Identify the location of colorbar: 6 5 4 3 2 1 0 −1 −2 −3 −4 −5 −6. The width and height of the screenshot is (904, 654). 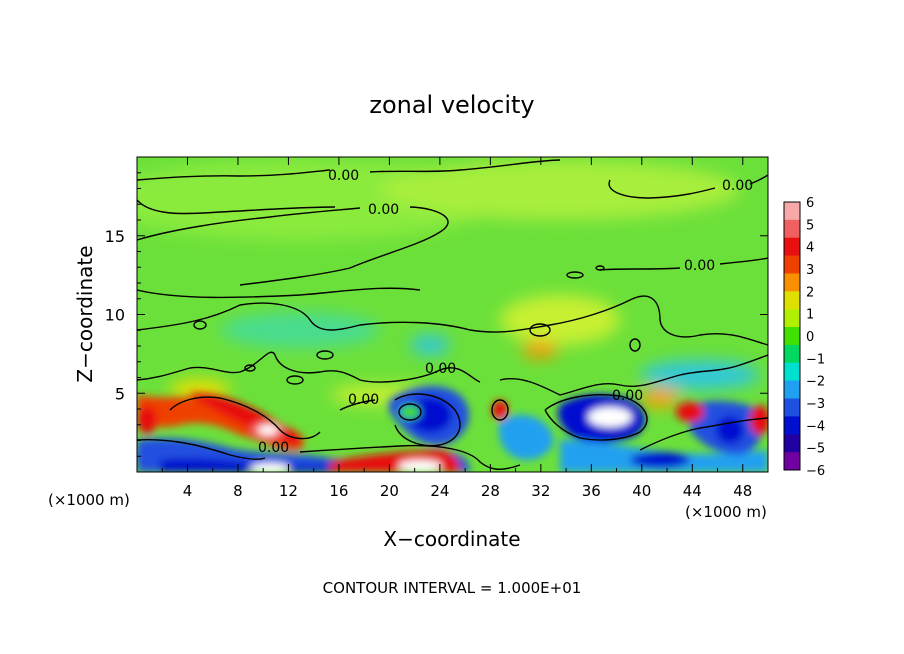
(804, 337).